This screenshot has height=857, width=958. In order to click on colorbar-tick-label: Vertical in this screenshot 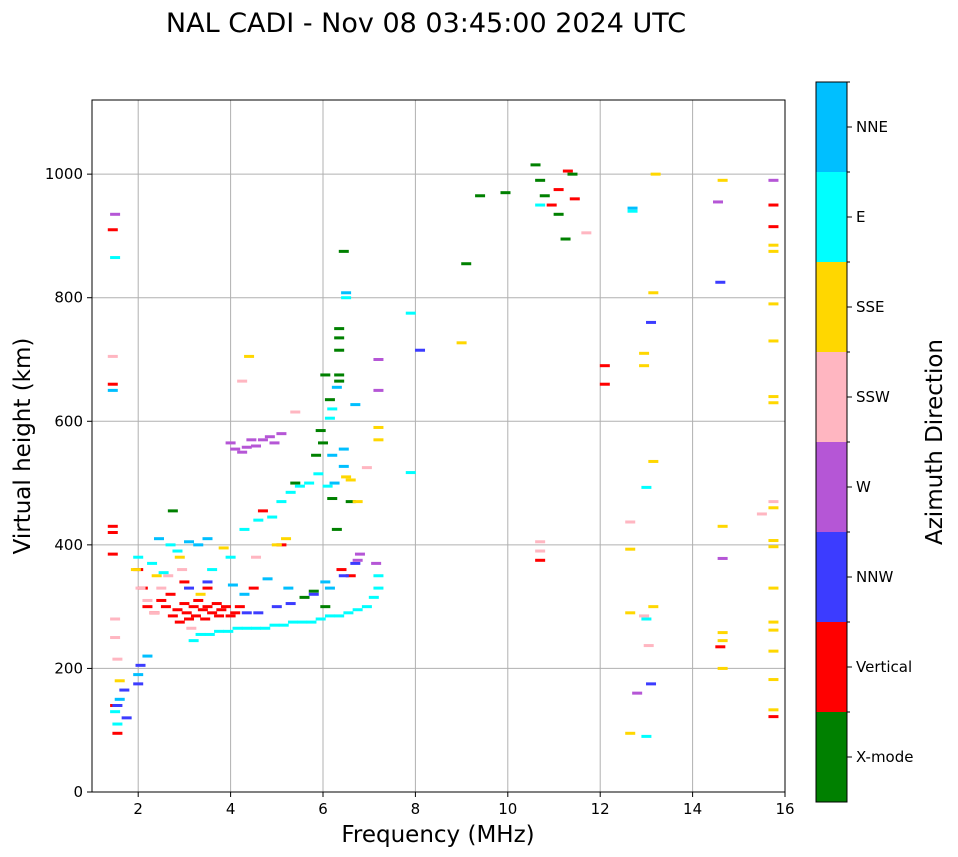, I will do `click(884, 667)`.